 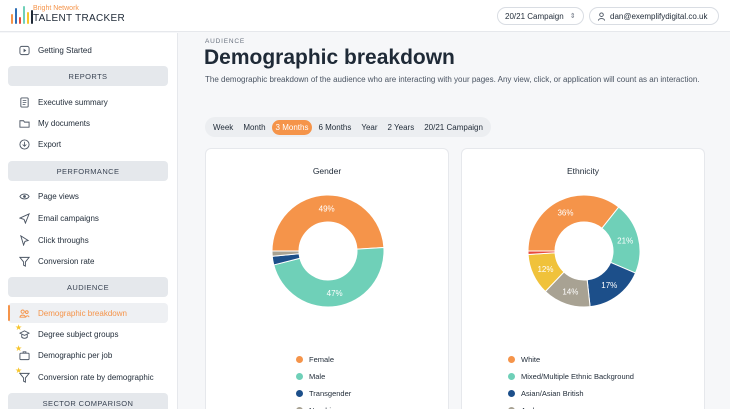 I want to click on legend-label: Arab, so click(x=529, y=407).